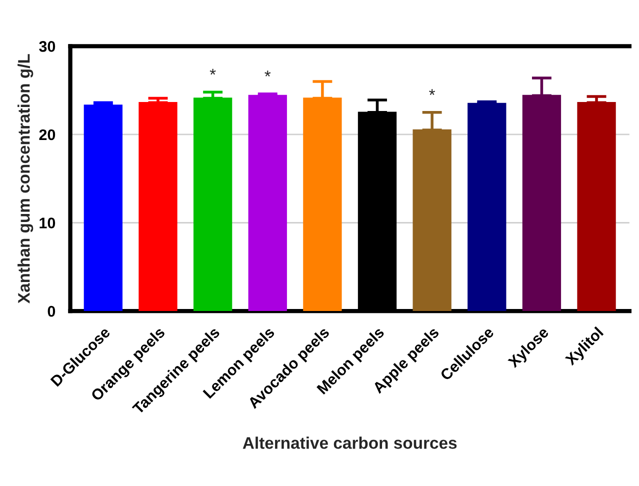  What do you see at coordinates (47, 134) in the screenshot?
I see `y-tick-label: 20` at bounding box center [47, 134].